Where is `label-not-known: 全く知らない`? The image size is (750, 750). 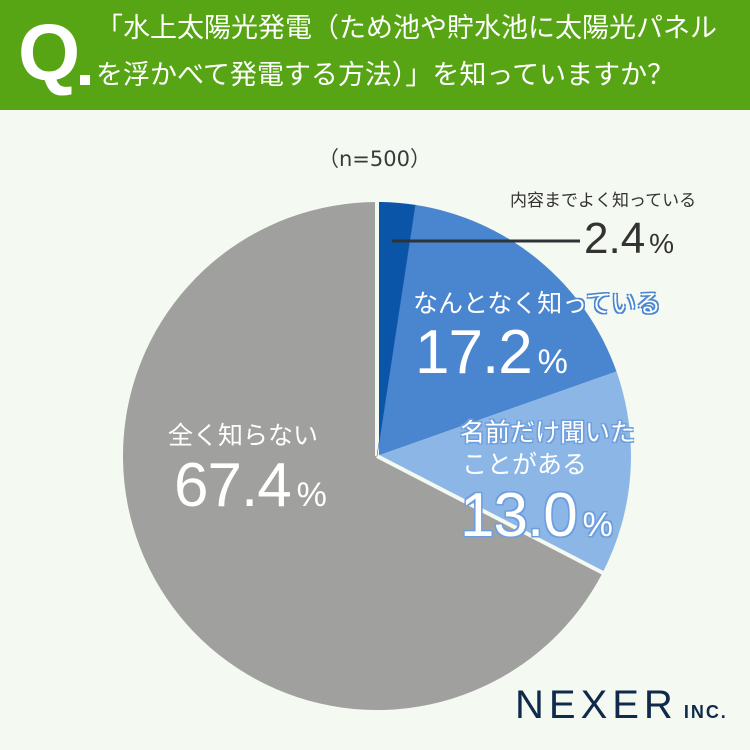
label-not-known: 全く知らない is located at coordinates (243, 435).